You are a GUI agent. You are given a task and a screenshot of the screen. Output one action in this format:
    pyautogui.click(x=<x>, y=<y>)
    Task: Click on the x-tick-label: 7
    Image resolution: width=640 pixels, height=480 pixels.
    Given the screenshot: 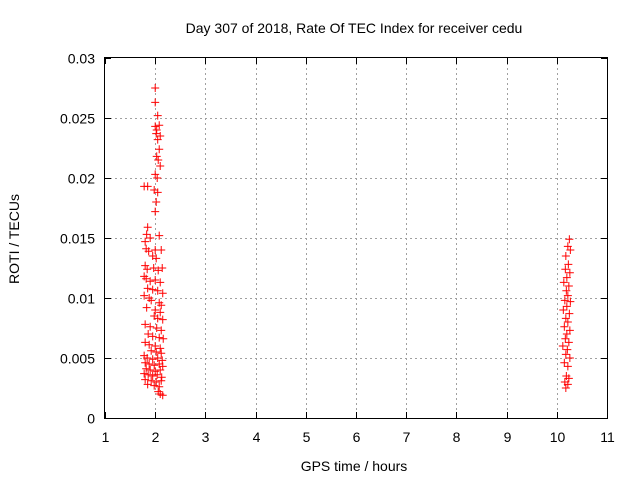 What is the action you would take?
    pyautogui.click(x=407, y=437)
    